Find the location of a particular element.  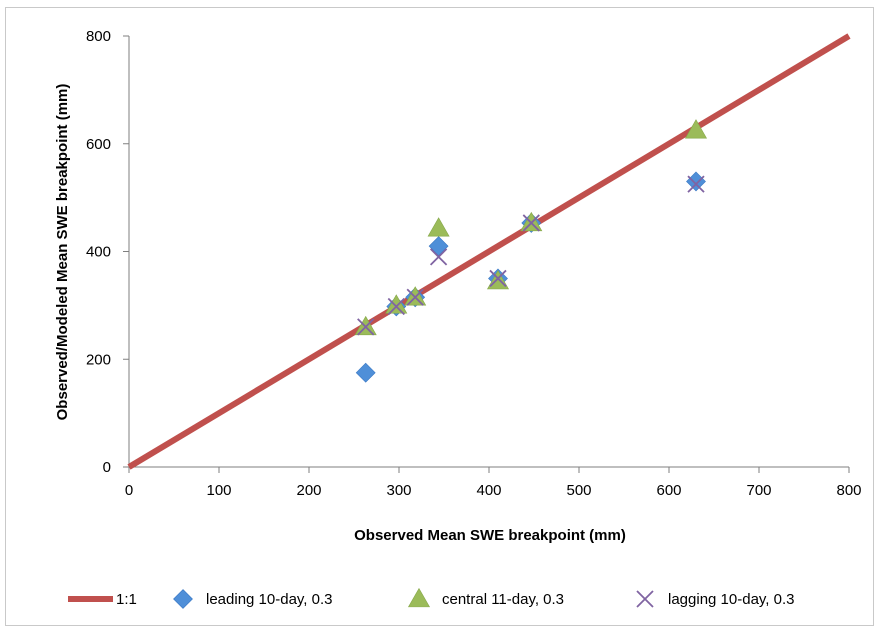

legend-item: leading 10-day, 0.3 is located at coordinates (252, 599).